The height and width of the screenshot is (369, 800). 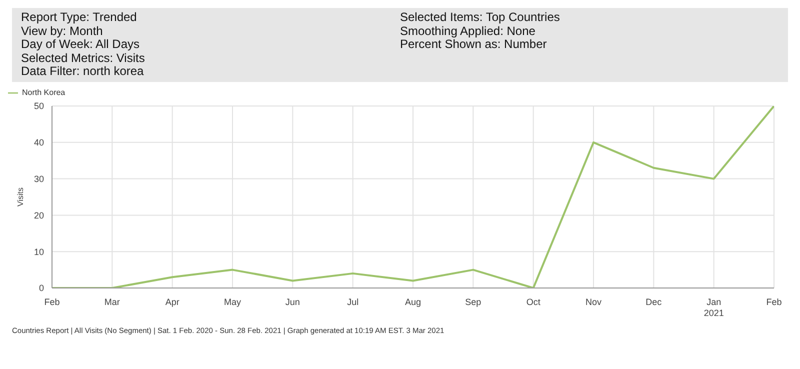 I want to click on text: Selected Metrics: Visits, so click(x=83, y=58).